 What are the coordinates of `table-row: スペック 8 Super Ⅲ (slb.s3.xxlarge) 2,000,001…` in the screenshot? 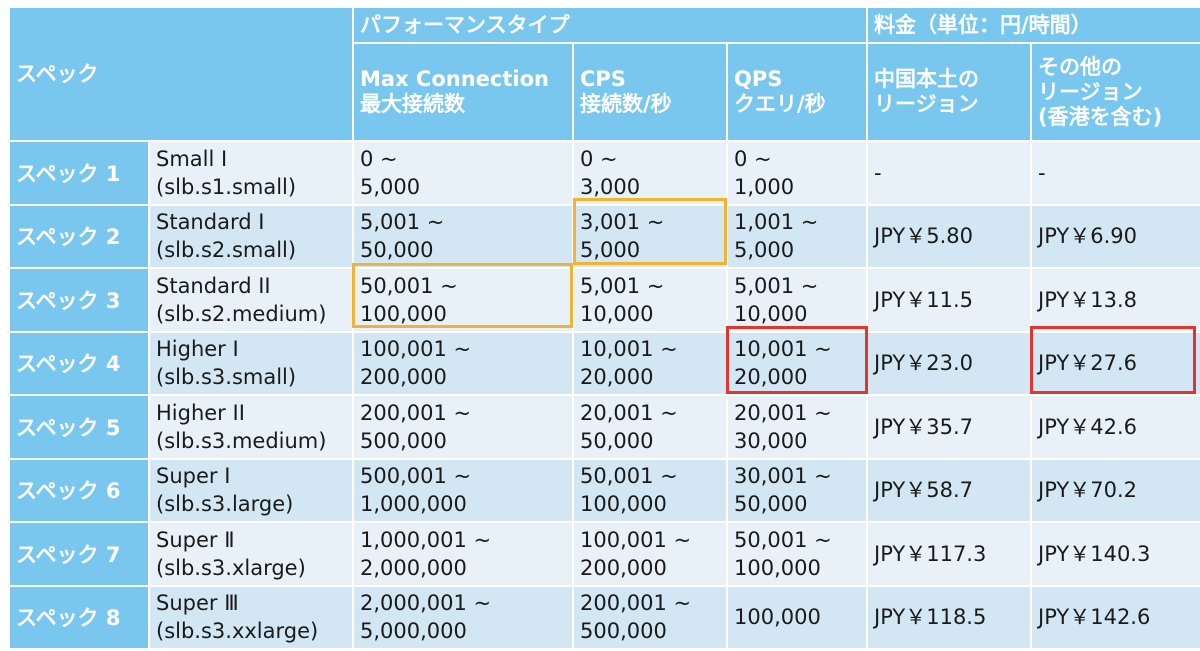 It's located at (604, 617).